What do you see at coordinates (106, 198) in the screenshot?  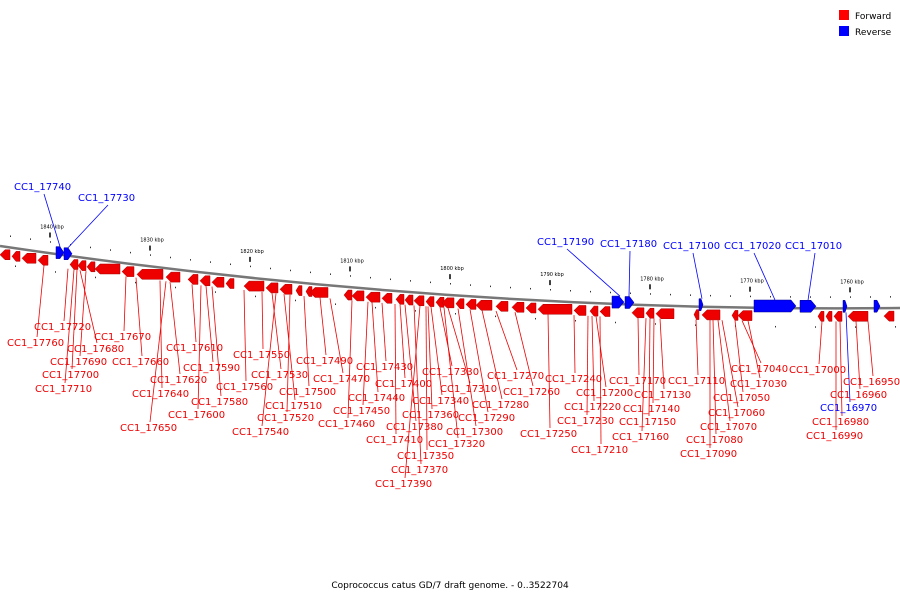 I see `gene-label: CC1_17730` at bounding box center [106, 198].